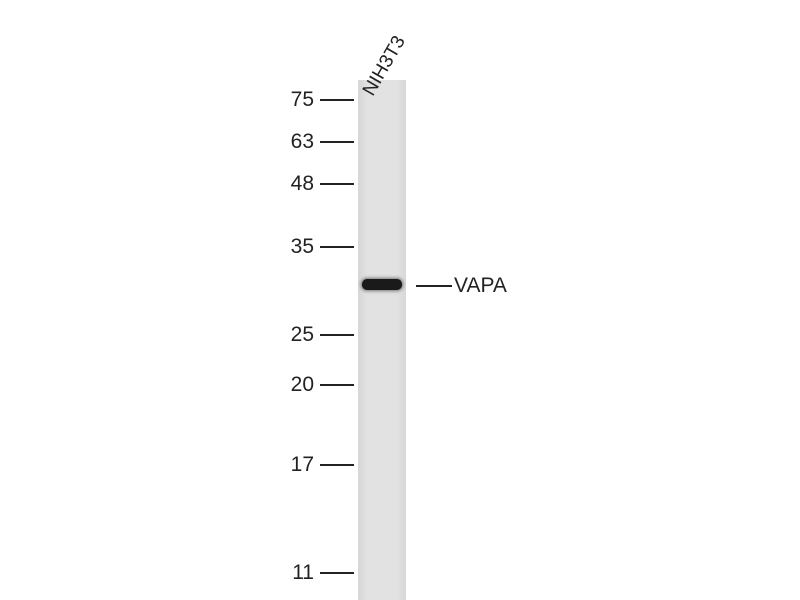  I want to click on marker-11: 11, so click(303, 573).